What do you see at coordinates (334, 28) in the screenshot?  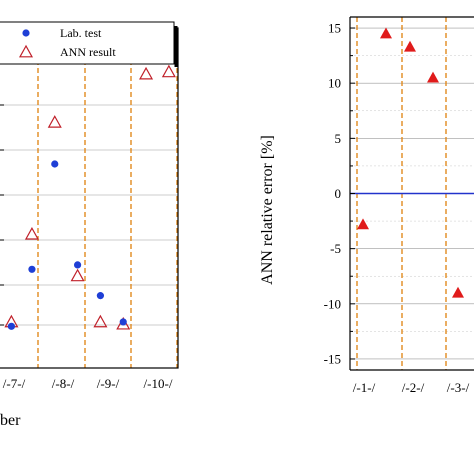 I see `right-y-tick-label: 15` at bounding box center [334, 28].